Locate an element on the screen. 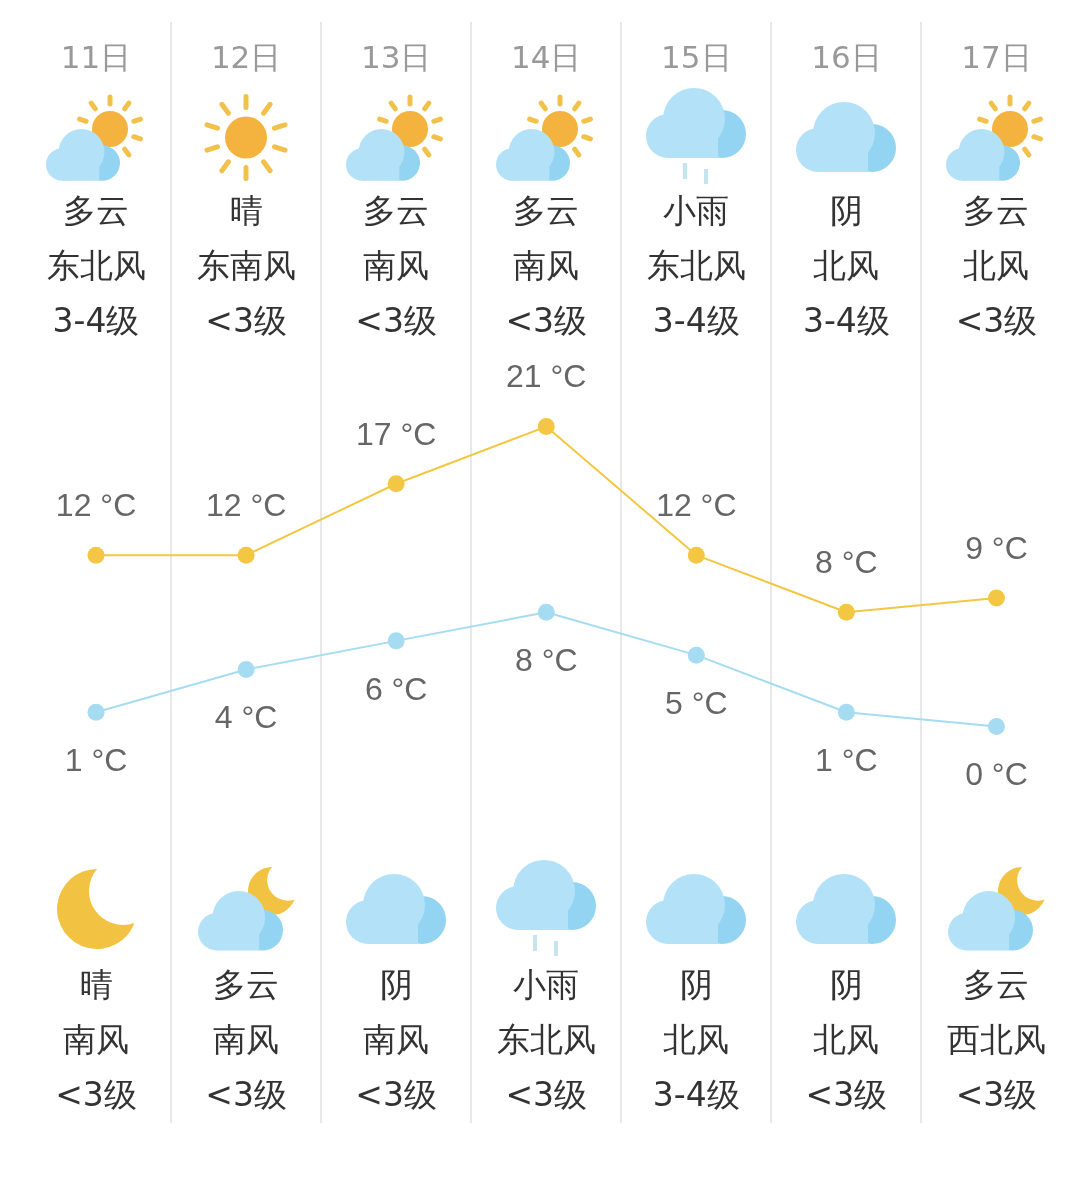 The width and height of the screenshot is (1080, 1178). data-label: 4 °C is located at coordinates (246, 717).